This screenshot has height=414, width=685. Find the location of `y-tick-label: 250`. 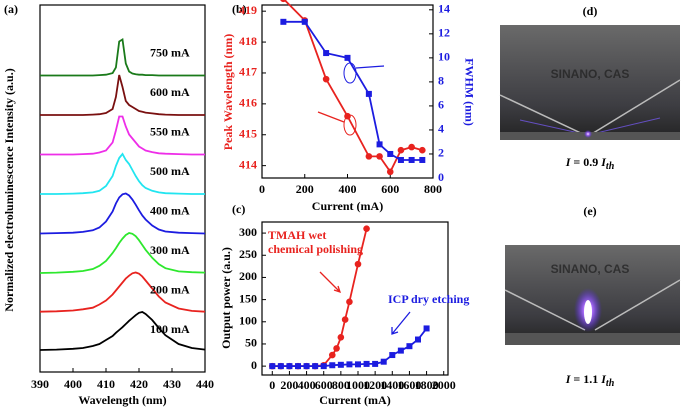

y-tick-label: 250 is located at coordinates (248, 254).